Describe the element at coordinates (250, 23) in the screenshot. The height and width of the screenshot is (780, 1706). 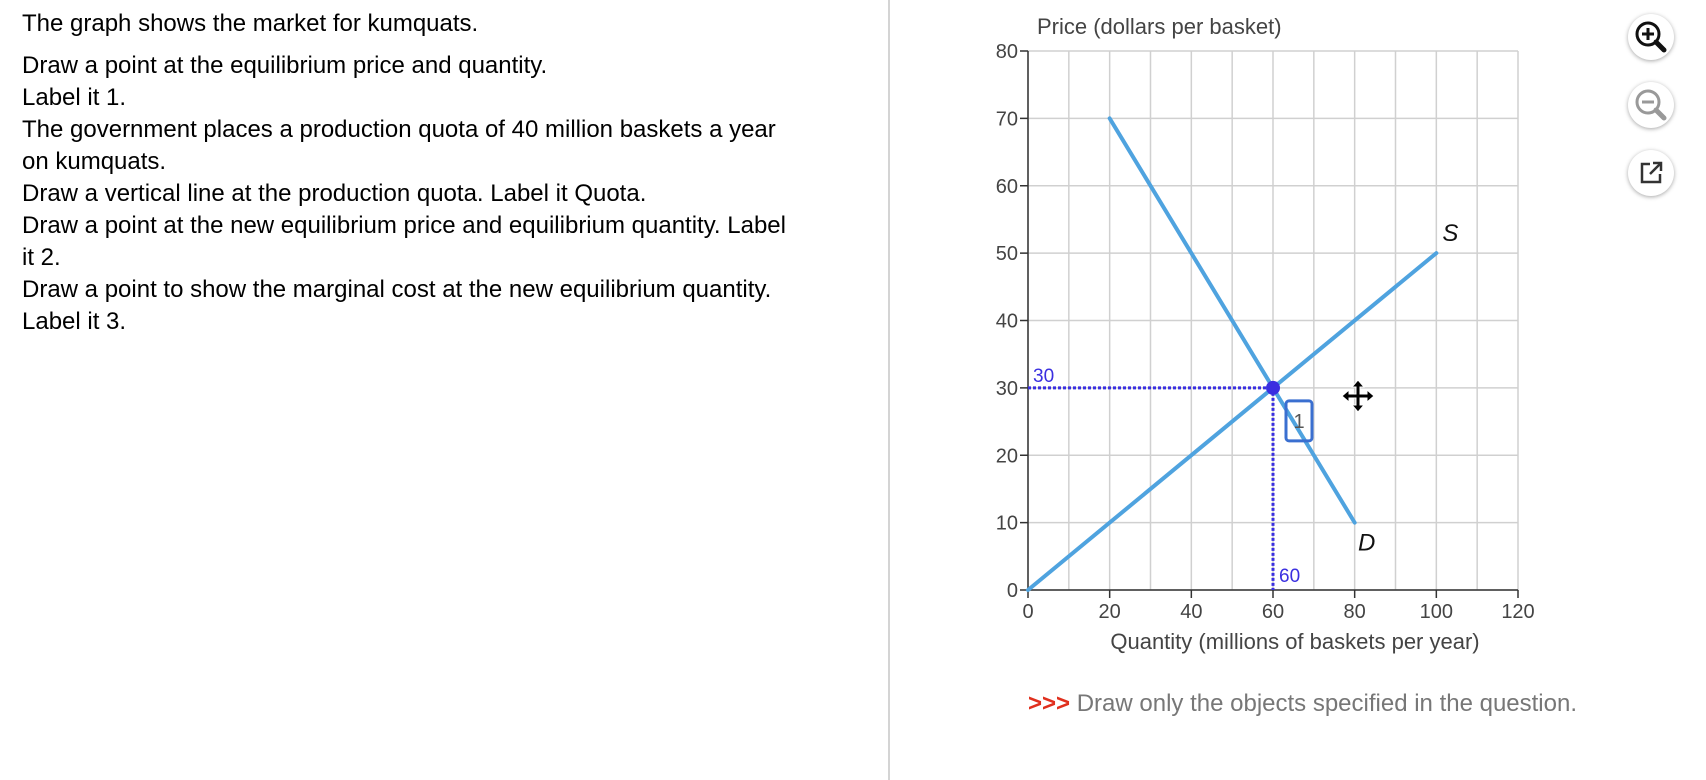
I see `instruction-line: The graph shows the market for kumquats.` at that location.